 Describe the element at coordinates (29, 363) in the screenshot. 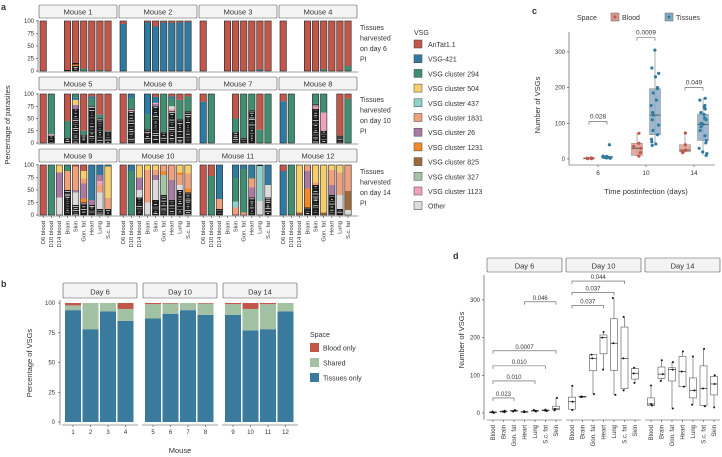

I see `y-axis-title: Percentage of VSGs` at that location.